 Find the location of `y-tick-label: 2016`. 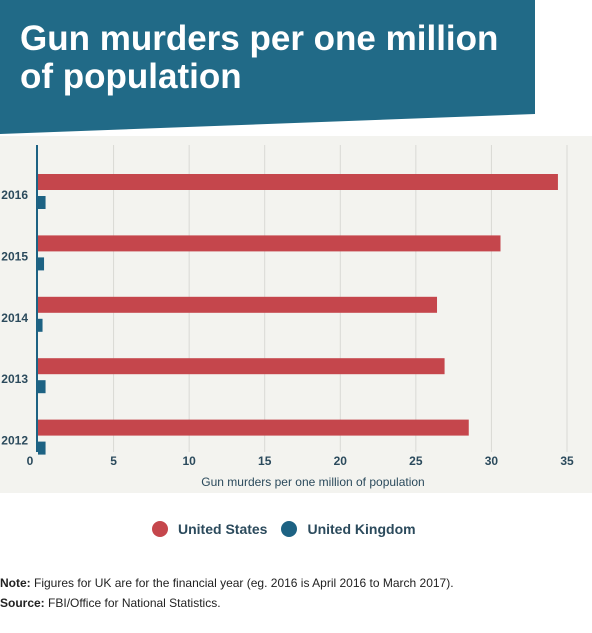

y-tick-label: 2016 is located at coordinates (14, 195).